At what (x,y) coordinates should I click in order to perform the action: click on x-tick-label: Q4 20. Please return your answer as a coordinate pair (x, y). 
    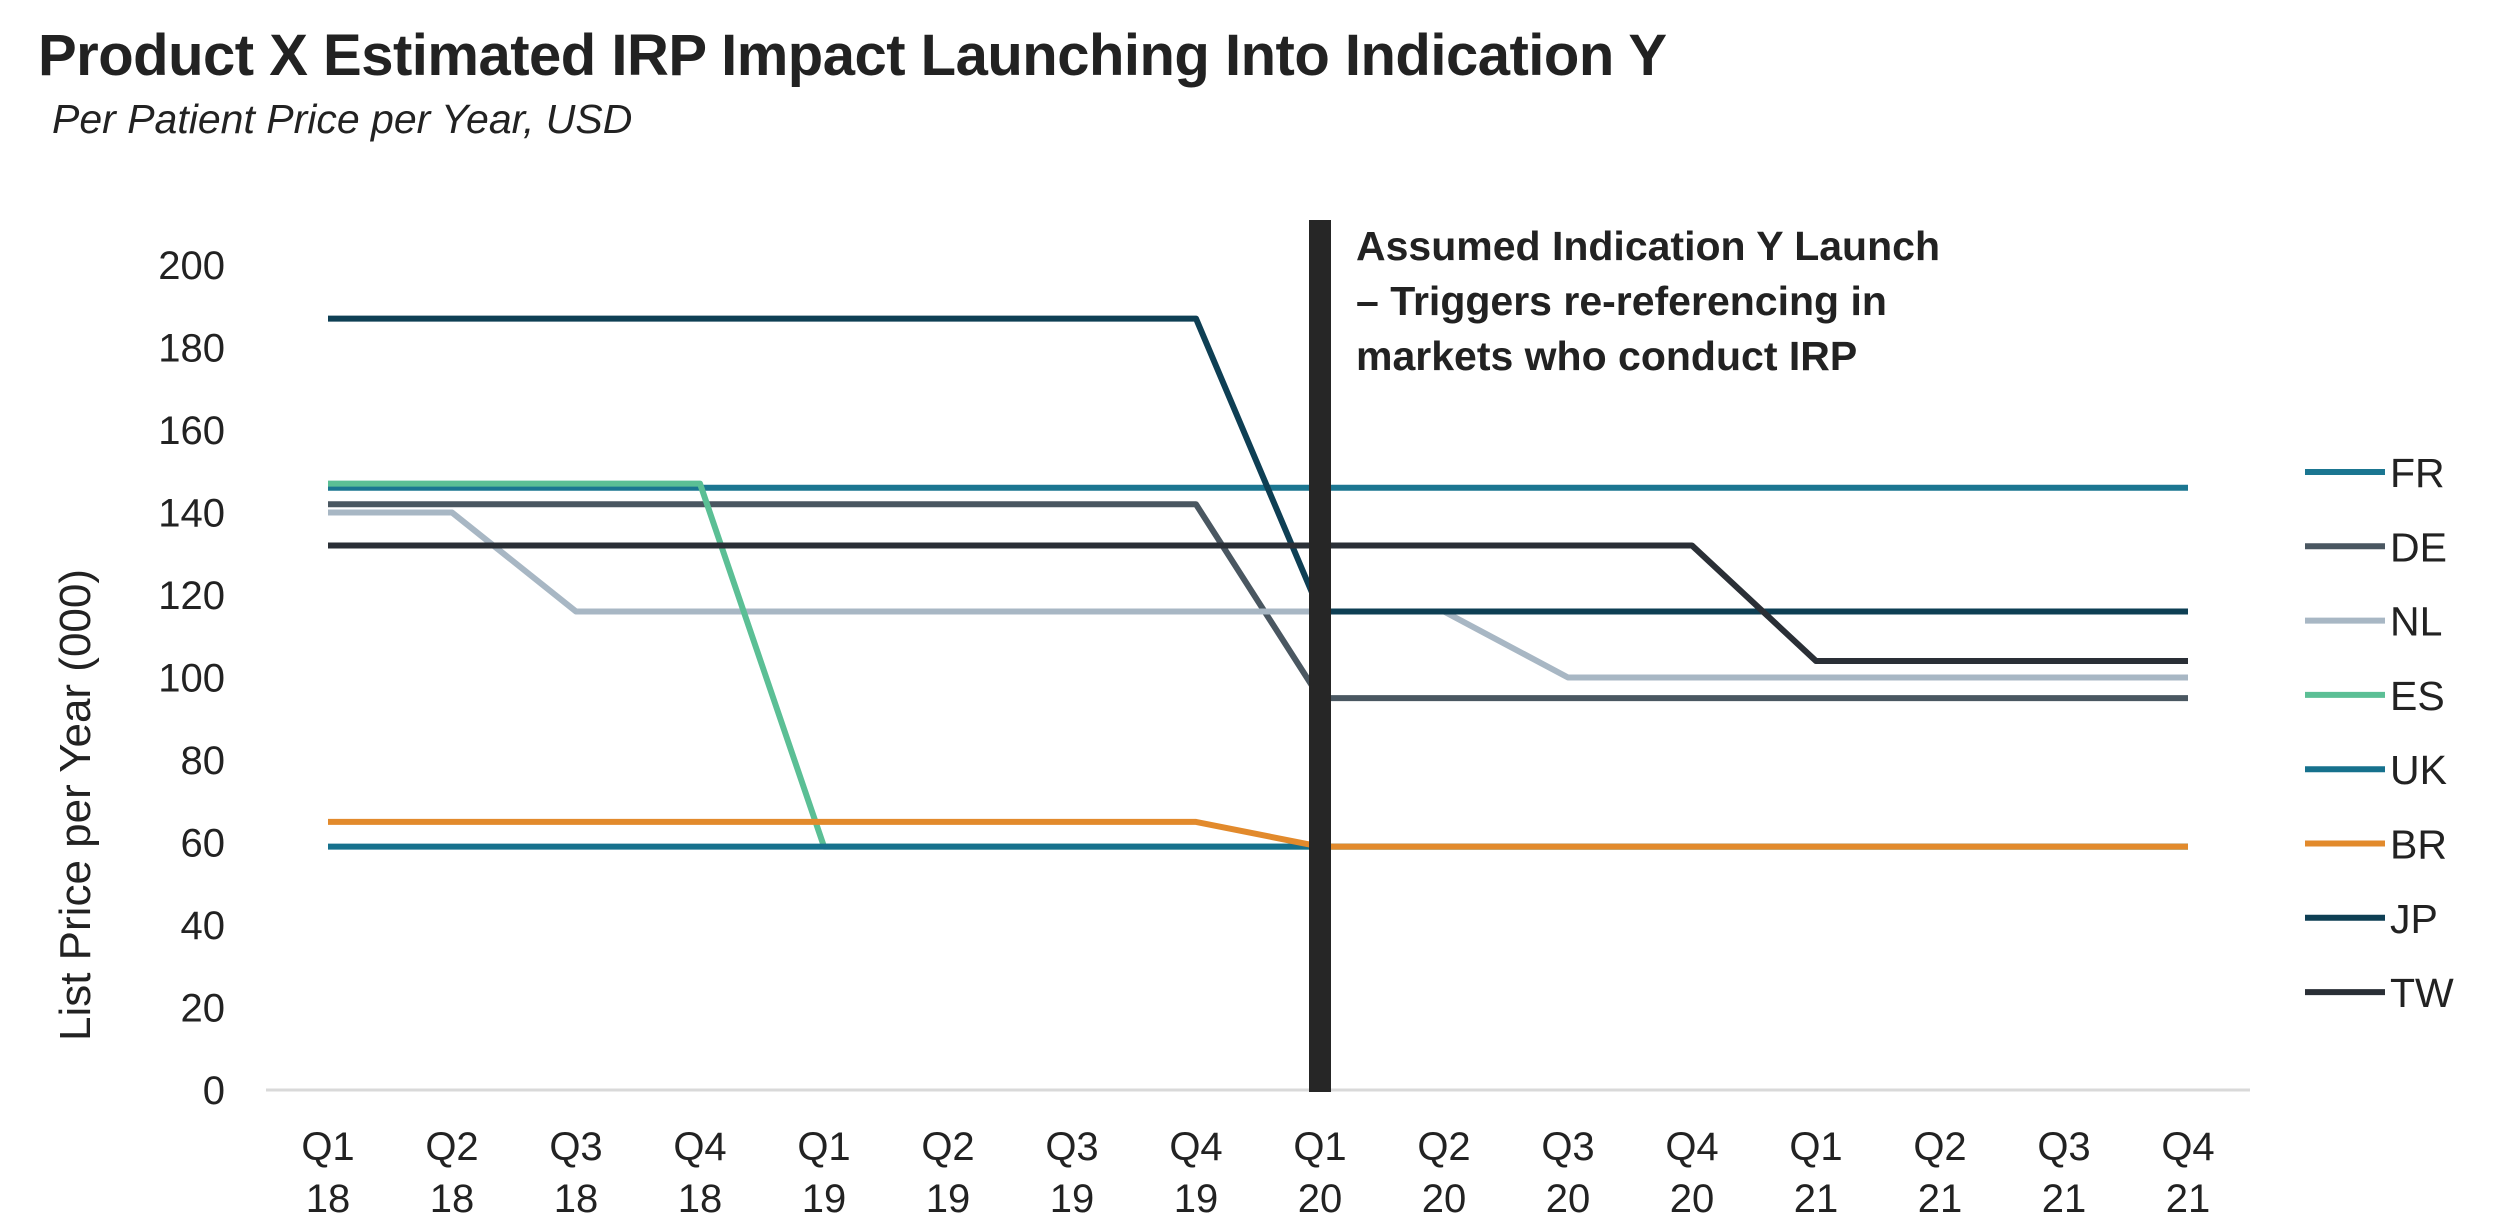
    Looking at the image, I should click on (1691, 1173).